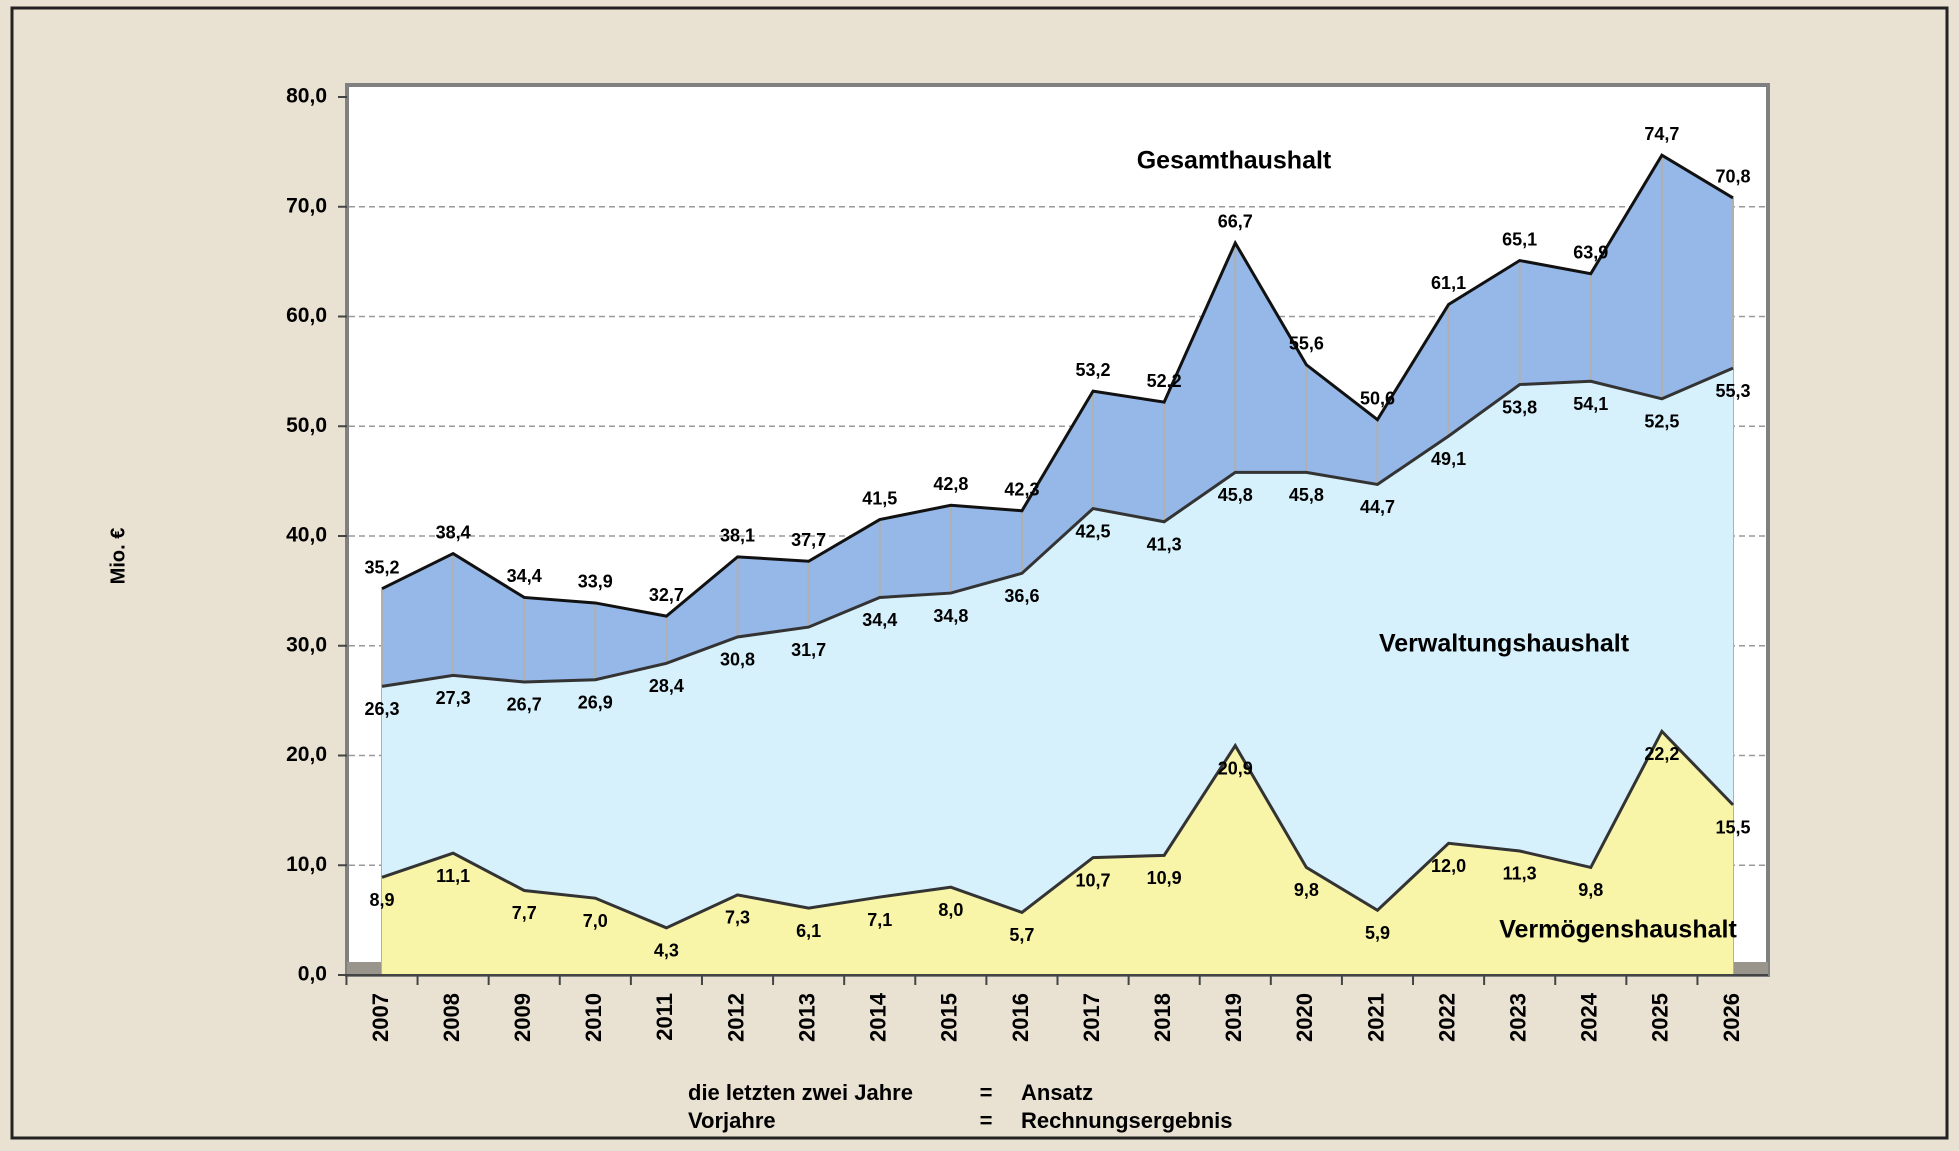 Image resolution: width=1959 pixels, height=1151 pixels. I want to click on data-label: 35,2, so click(381, 567).